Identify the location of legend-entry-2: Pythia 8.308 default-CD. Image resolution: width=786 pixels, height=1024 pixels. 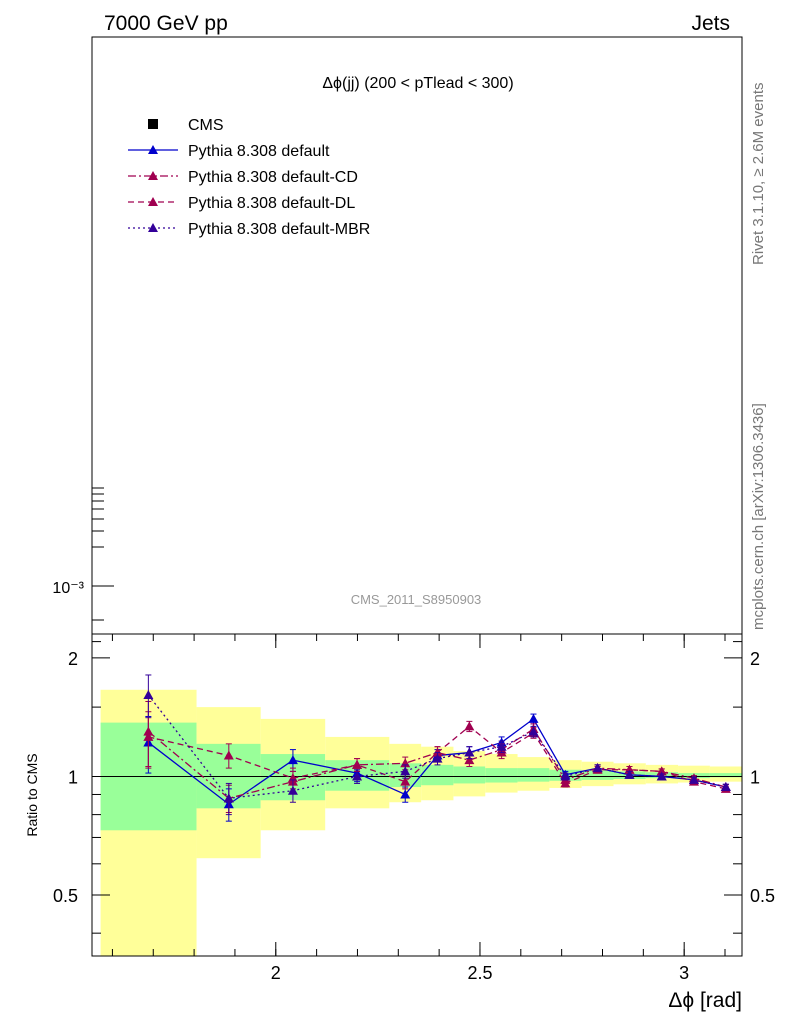
(243, 177).